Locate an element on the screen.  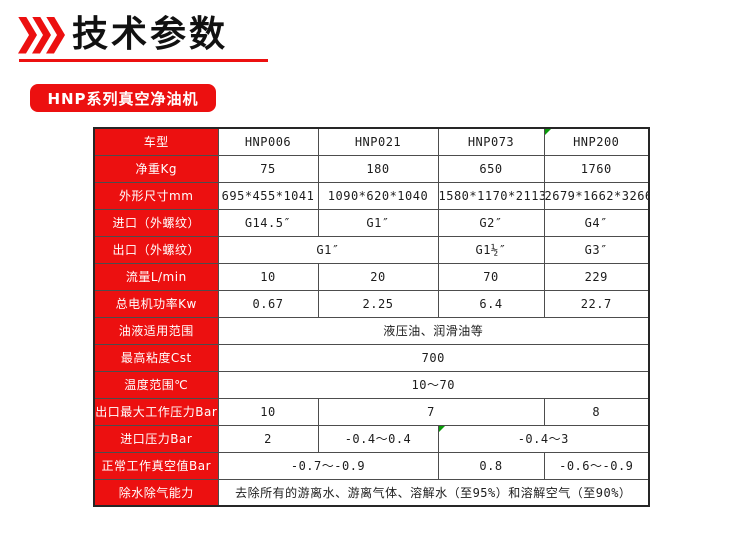
model-header-cell: HNP200 is located at coordinates (596, 141).